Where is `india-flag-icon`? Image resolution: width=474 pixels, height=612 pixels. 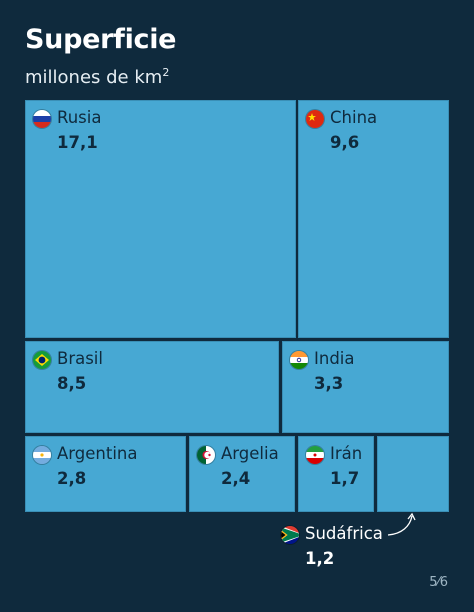
india-flag-icon is located at coordinates (299, 360).